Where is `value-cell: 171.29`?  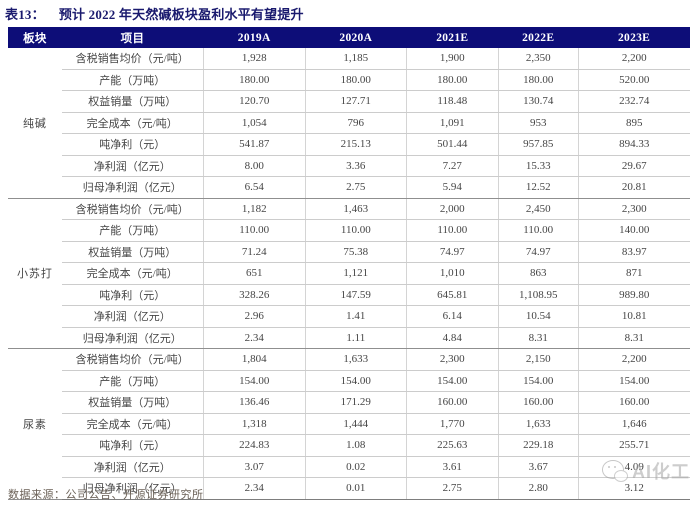 value-cell: 171.29 is located at coordinates (355, 402).